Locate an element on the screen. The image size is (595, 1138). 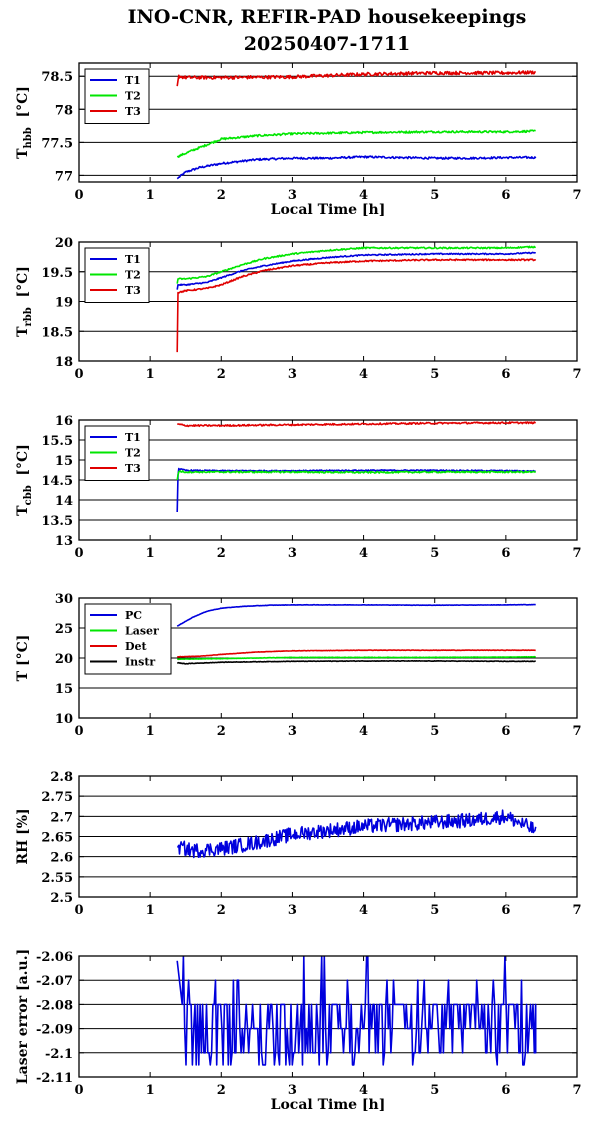
legend: T1 T2 T3 is located at coordinates (117, 275).